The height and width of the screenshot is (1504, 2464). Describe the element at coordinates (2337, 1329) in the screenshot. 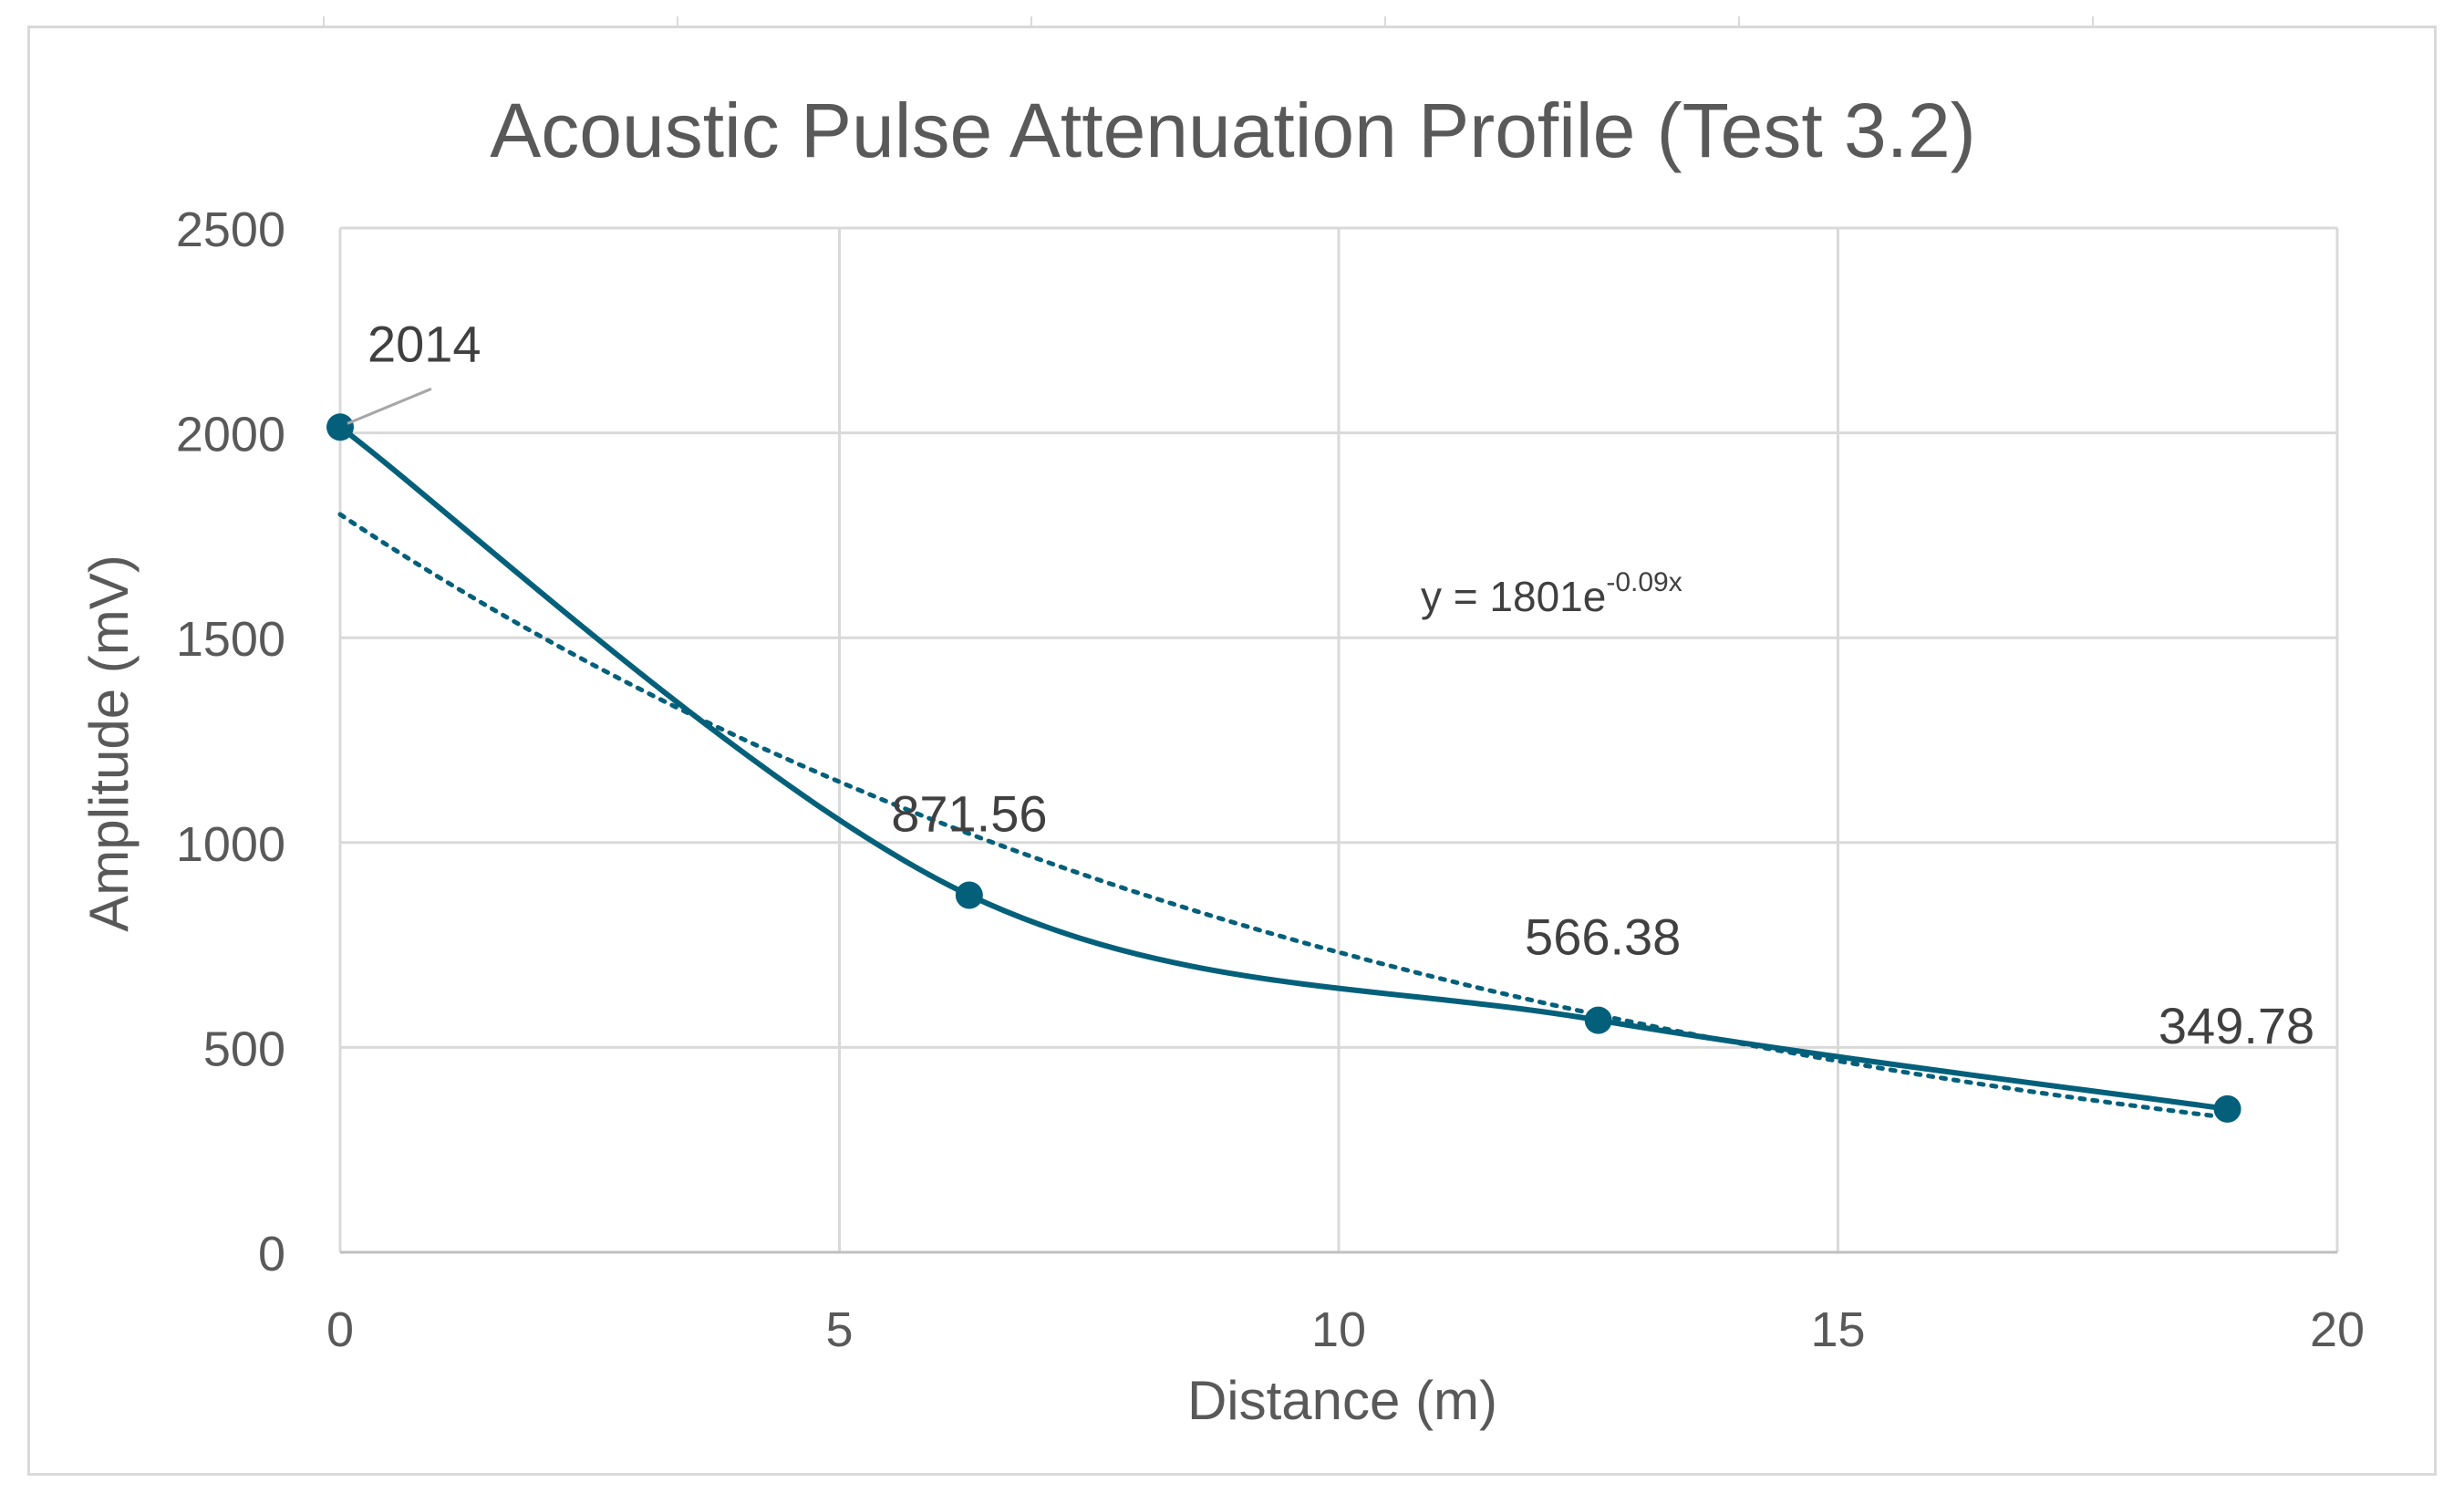

I see `x-tick-label: 20` at that location.